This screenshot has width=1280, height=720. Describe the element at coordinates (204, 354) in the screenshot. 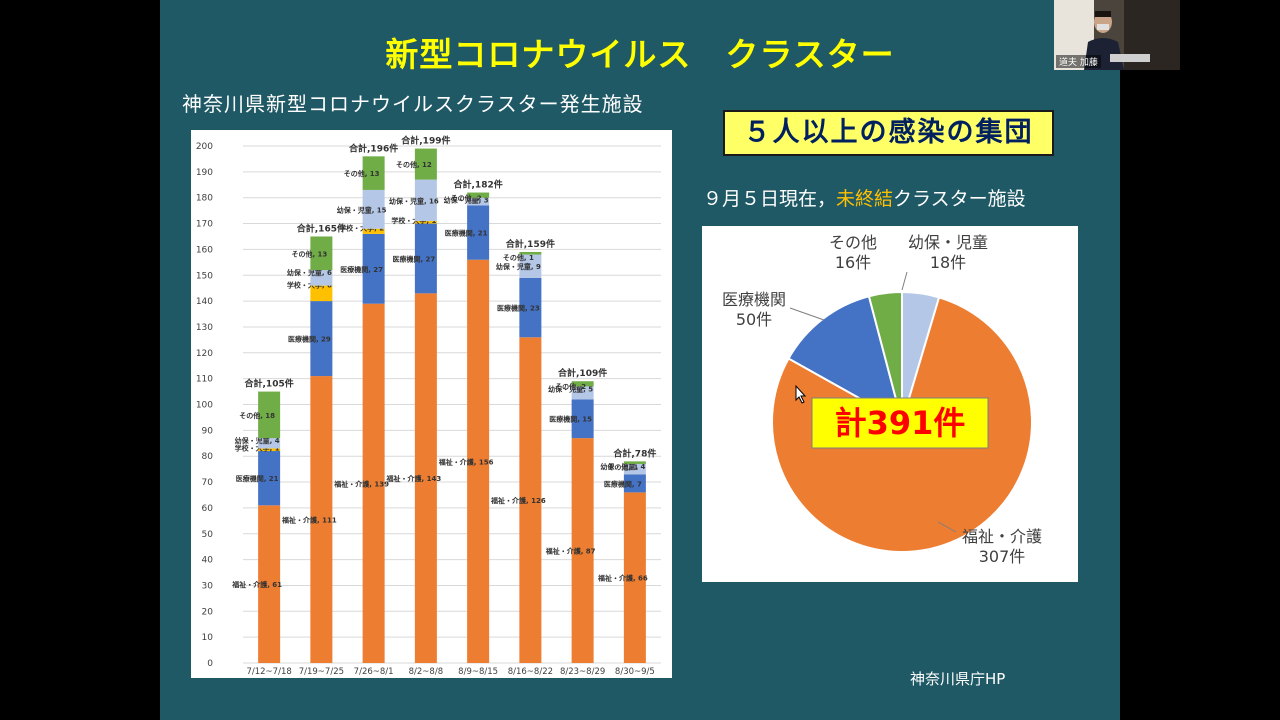

I see `y-tick-label: 120` at that location.